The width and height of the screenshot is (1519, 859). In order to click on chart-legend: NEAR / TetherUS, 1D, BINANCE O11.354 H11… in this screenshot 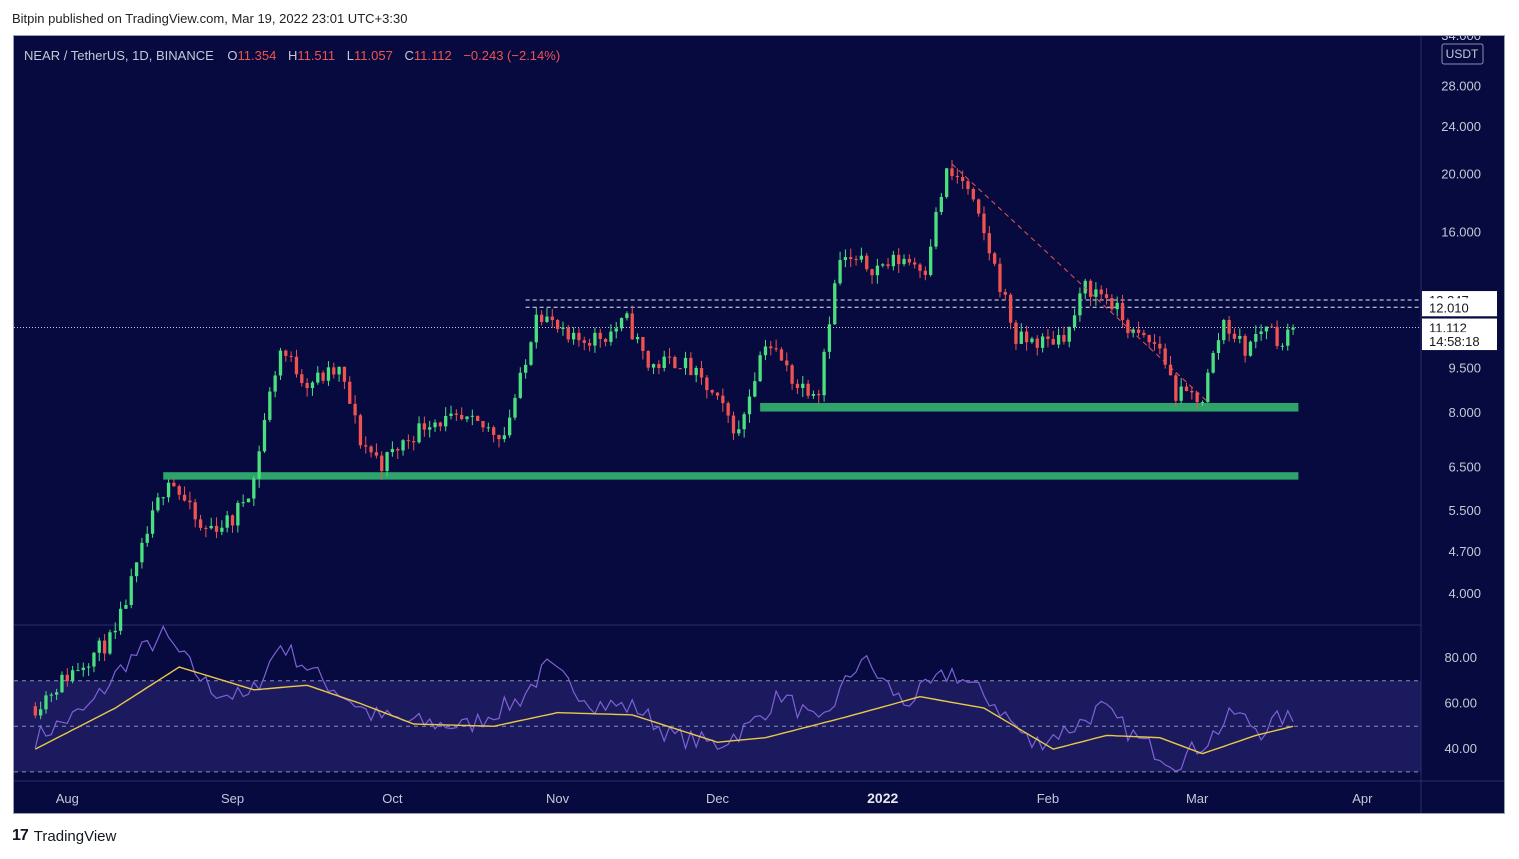, I will do `click(292, 55)`.